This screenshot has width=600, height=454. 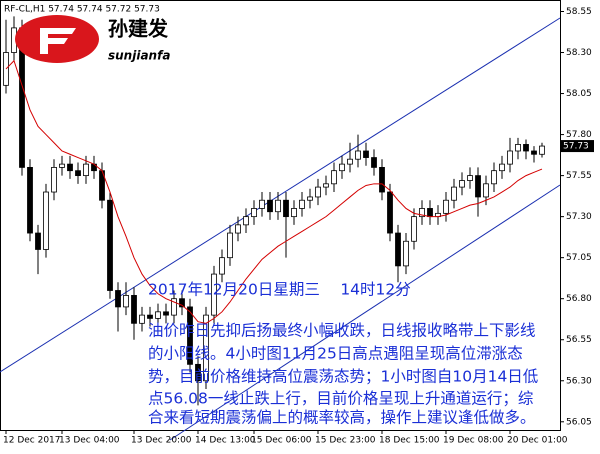 What do you see at coordinates (82, 10) in the screenshot?
I see `chart-title: RF-CL,H1 57.74 57.74 57.72 57.73` at bounding box center [82, 10].